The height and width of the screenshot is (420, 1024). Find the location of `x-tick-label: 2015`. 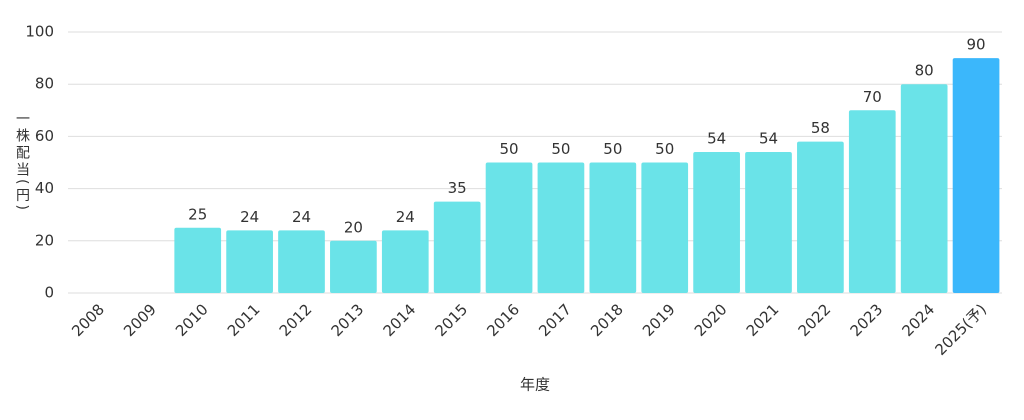

x-tick-label: 2015 is located at coordinates (451, 320).